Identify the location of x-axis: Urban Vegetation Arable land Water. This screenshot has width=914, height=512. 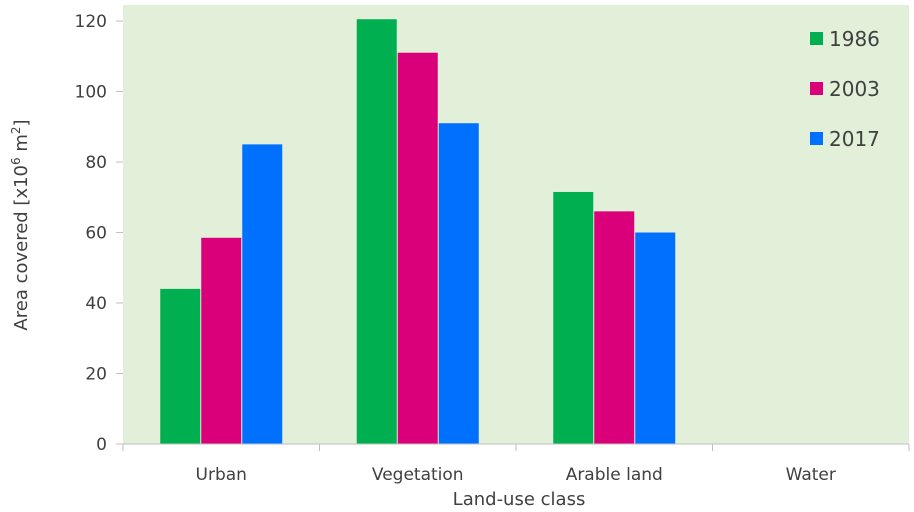
(516, 464).